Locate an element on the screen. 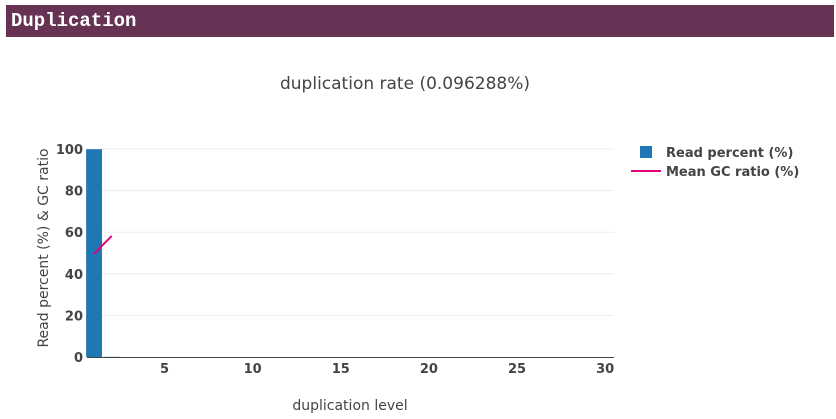 This screenshot has width=836, height=419. legend-label-mean-gc: Mean GC ratio (%) is located at coordinates (732, 172).